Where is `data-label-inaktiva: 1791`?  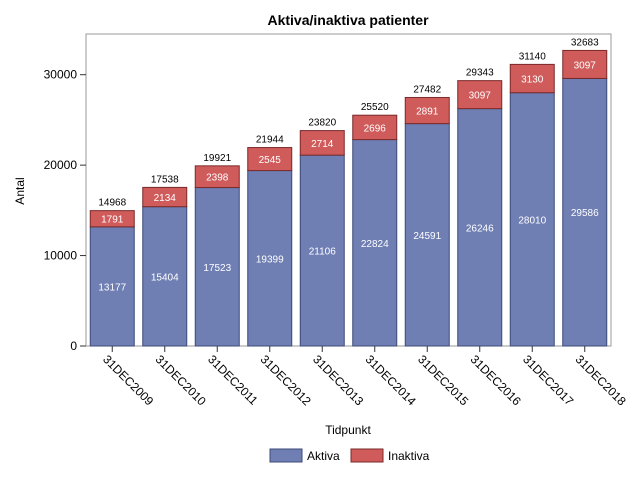 data-label-inaktiva: 1791 is located at coordinates (112, 220).